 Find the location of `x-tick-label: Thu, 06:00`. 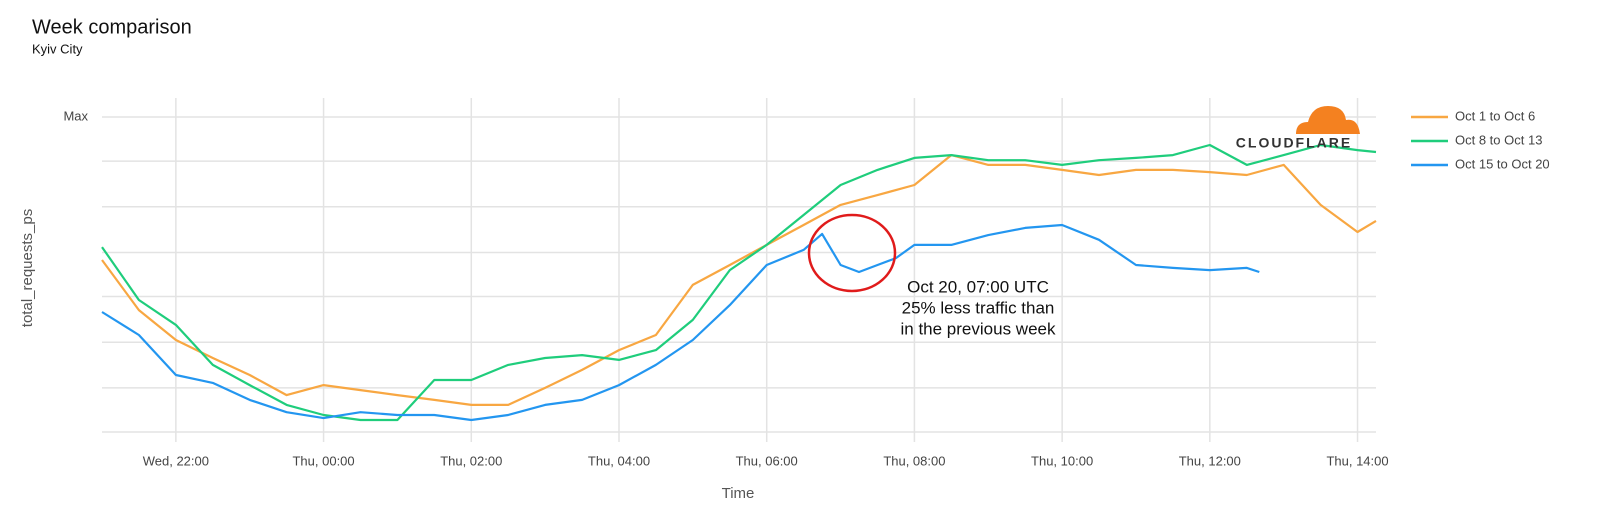

x-tick-label: Thu, 06:00 is located at coordinates (767, 460).